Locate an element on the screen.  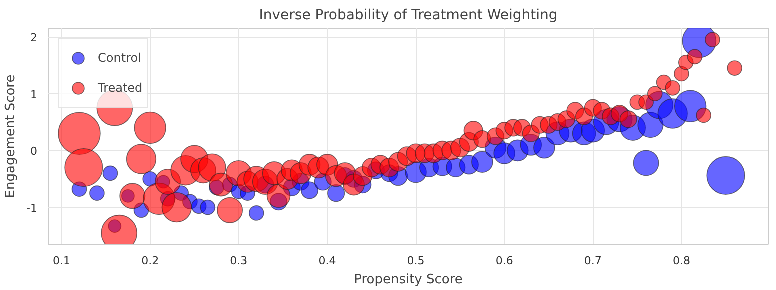
x-tick-label: 0.8 is located at coordinates (681, 261).